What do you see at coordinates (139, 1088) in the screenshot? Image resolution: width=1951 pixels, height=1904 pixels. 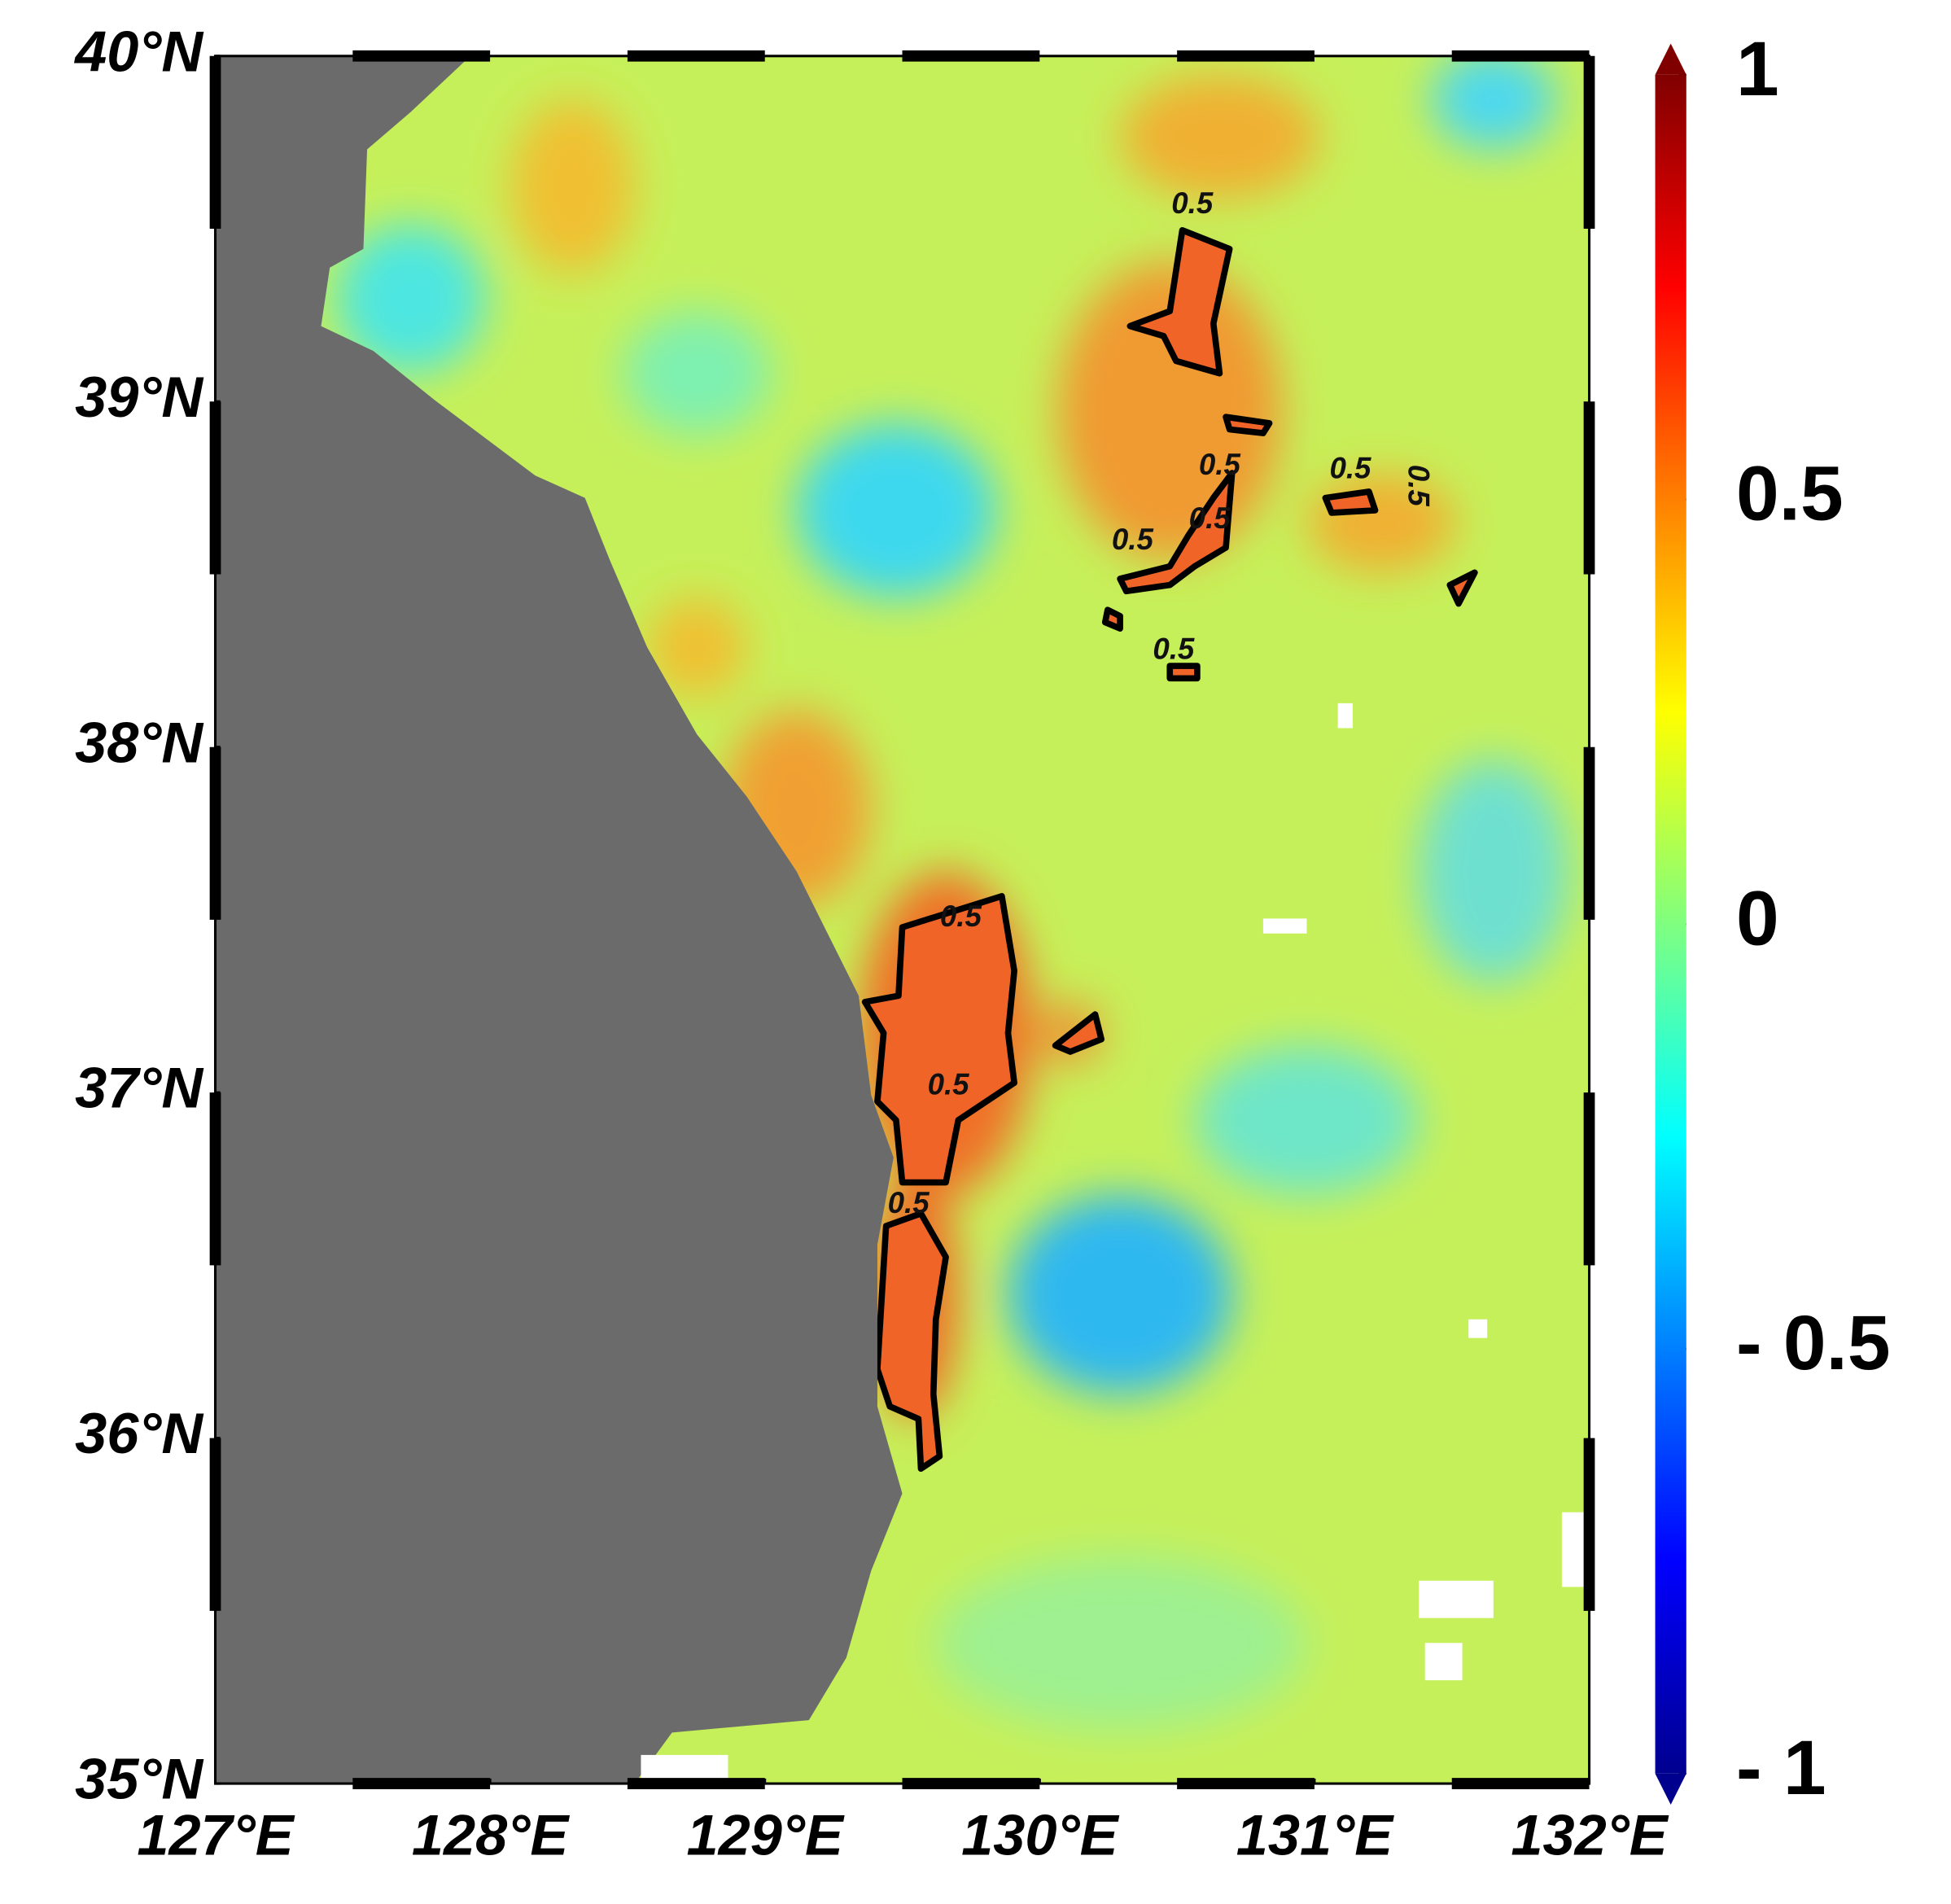 I see `lat-tick-label: 37°N` at bounding box center [139, 1088].